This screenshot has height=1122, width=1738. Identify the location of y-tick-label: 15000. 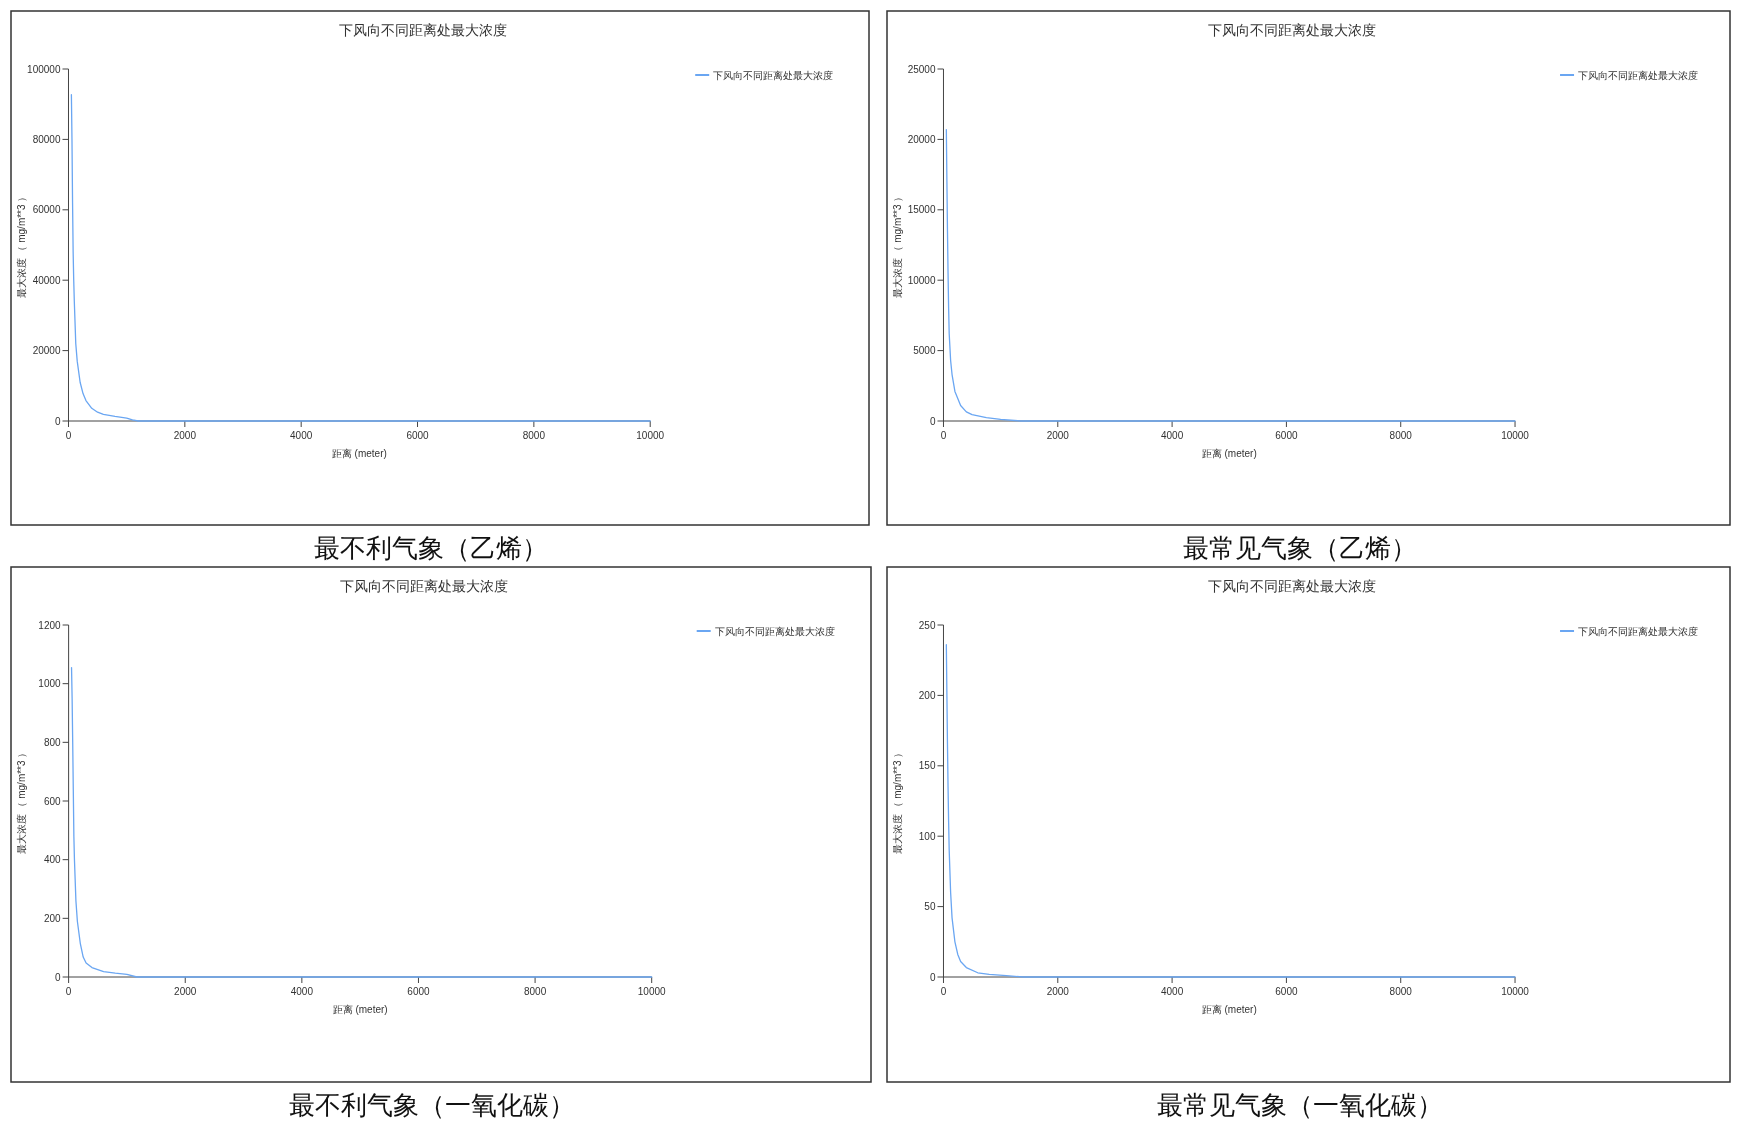
(921, 210).